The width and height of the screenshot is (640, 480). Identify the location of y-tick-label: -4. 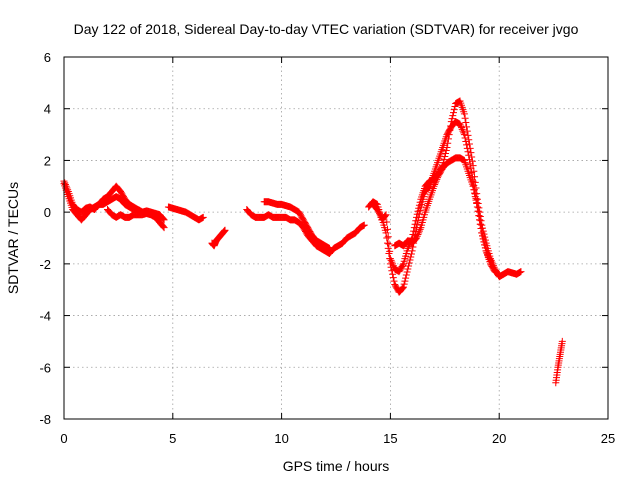
(45, 316).